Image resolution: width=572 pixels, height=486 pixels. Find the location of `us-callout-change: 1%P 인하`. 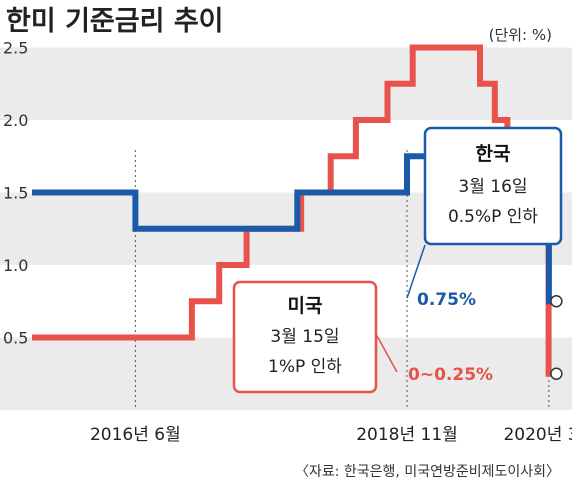

us-callout-change: 1%P 인하 is located at coordinates (305, 367).